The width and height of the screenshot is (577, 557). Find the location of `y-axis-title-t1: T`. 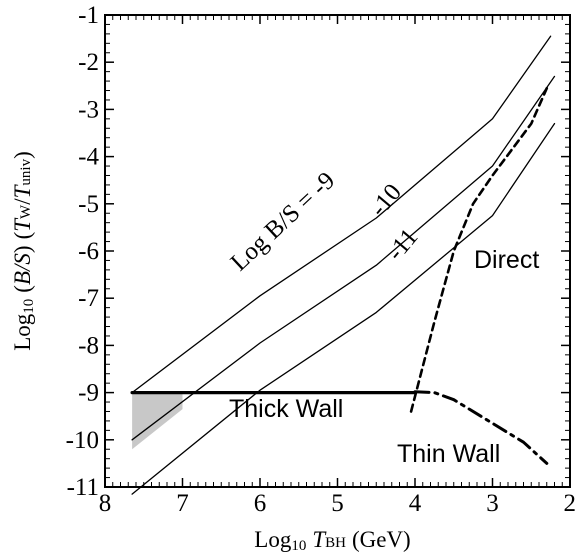

y-axis-title-t1: T is located at coordinates (22, 224).